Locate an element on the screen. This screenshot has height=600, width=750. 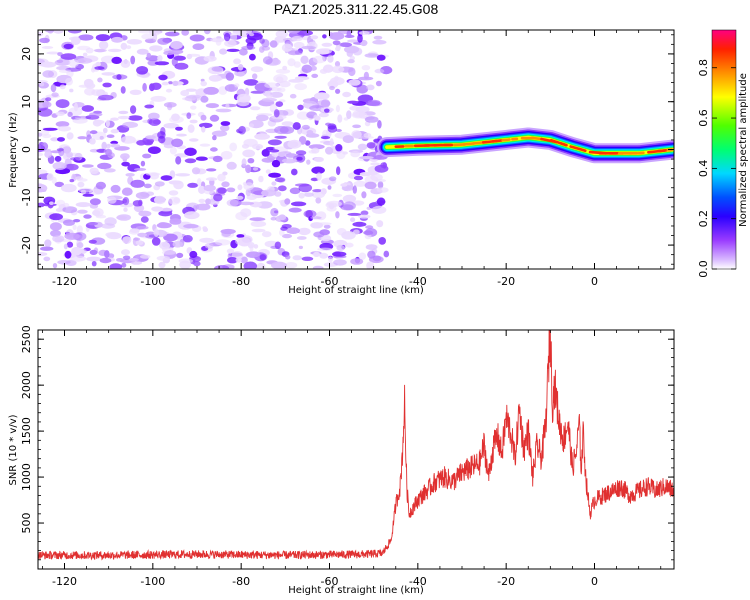
snr-y-tick-label: 1500 is located at coordinates (26, 431).